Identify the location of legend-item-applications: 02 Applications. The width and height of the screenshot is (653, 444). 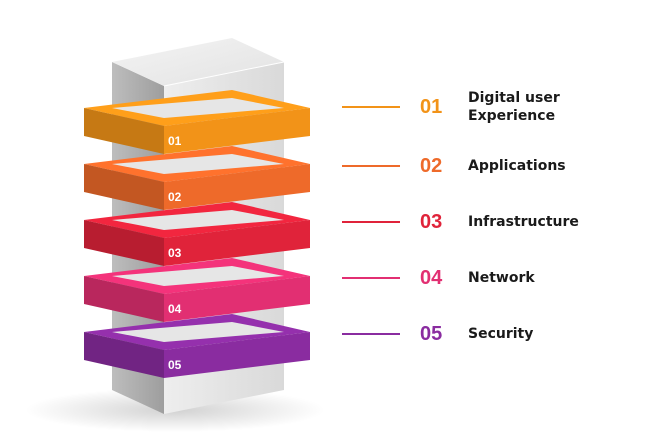
(492, 166).